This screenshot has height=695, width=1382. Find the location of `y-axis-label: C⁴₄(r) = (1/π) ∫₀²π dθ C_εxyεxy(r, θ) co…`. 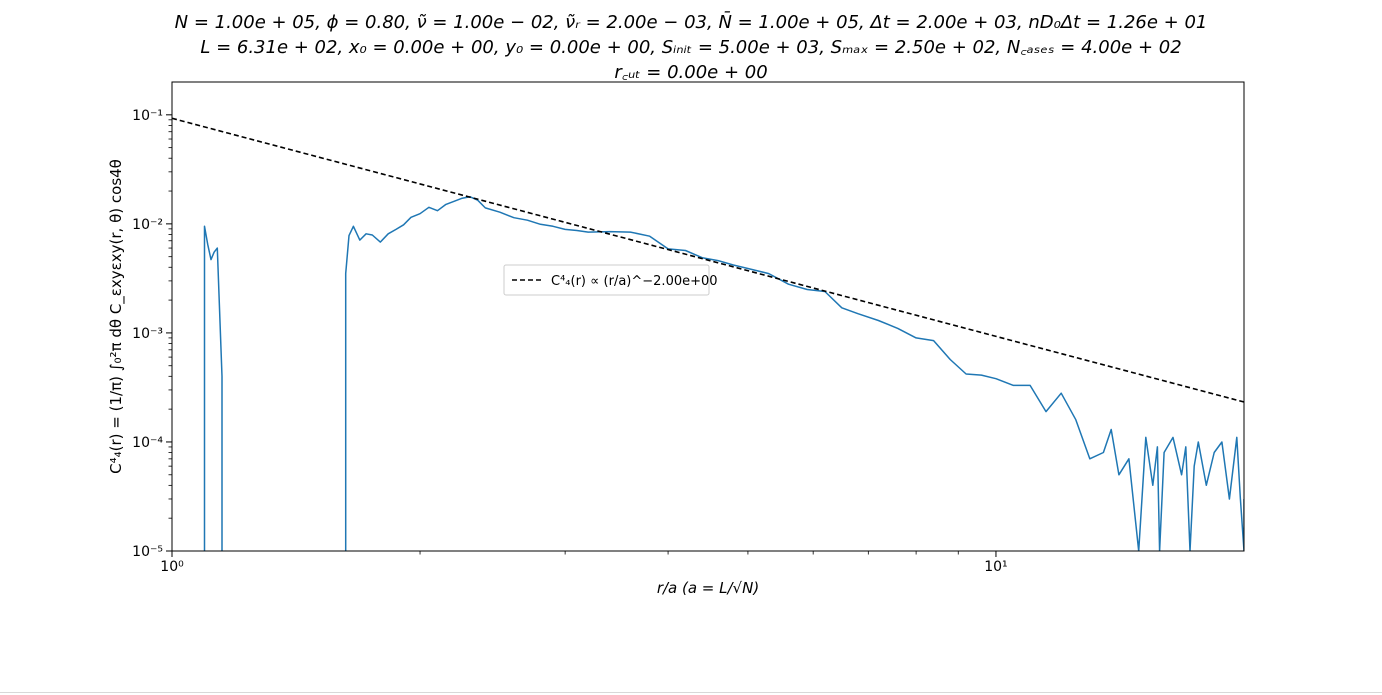

y-axis-label: C⁴₄(r) = (1/π) ∫₀²π dθ C_εxyεxy(r, θ) co… is located at coordinates (116, 316).